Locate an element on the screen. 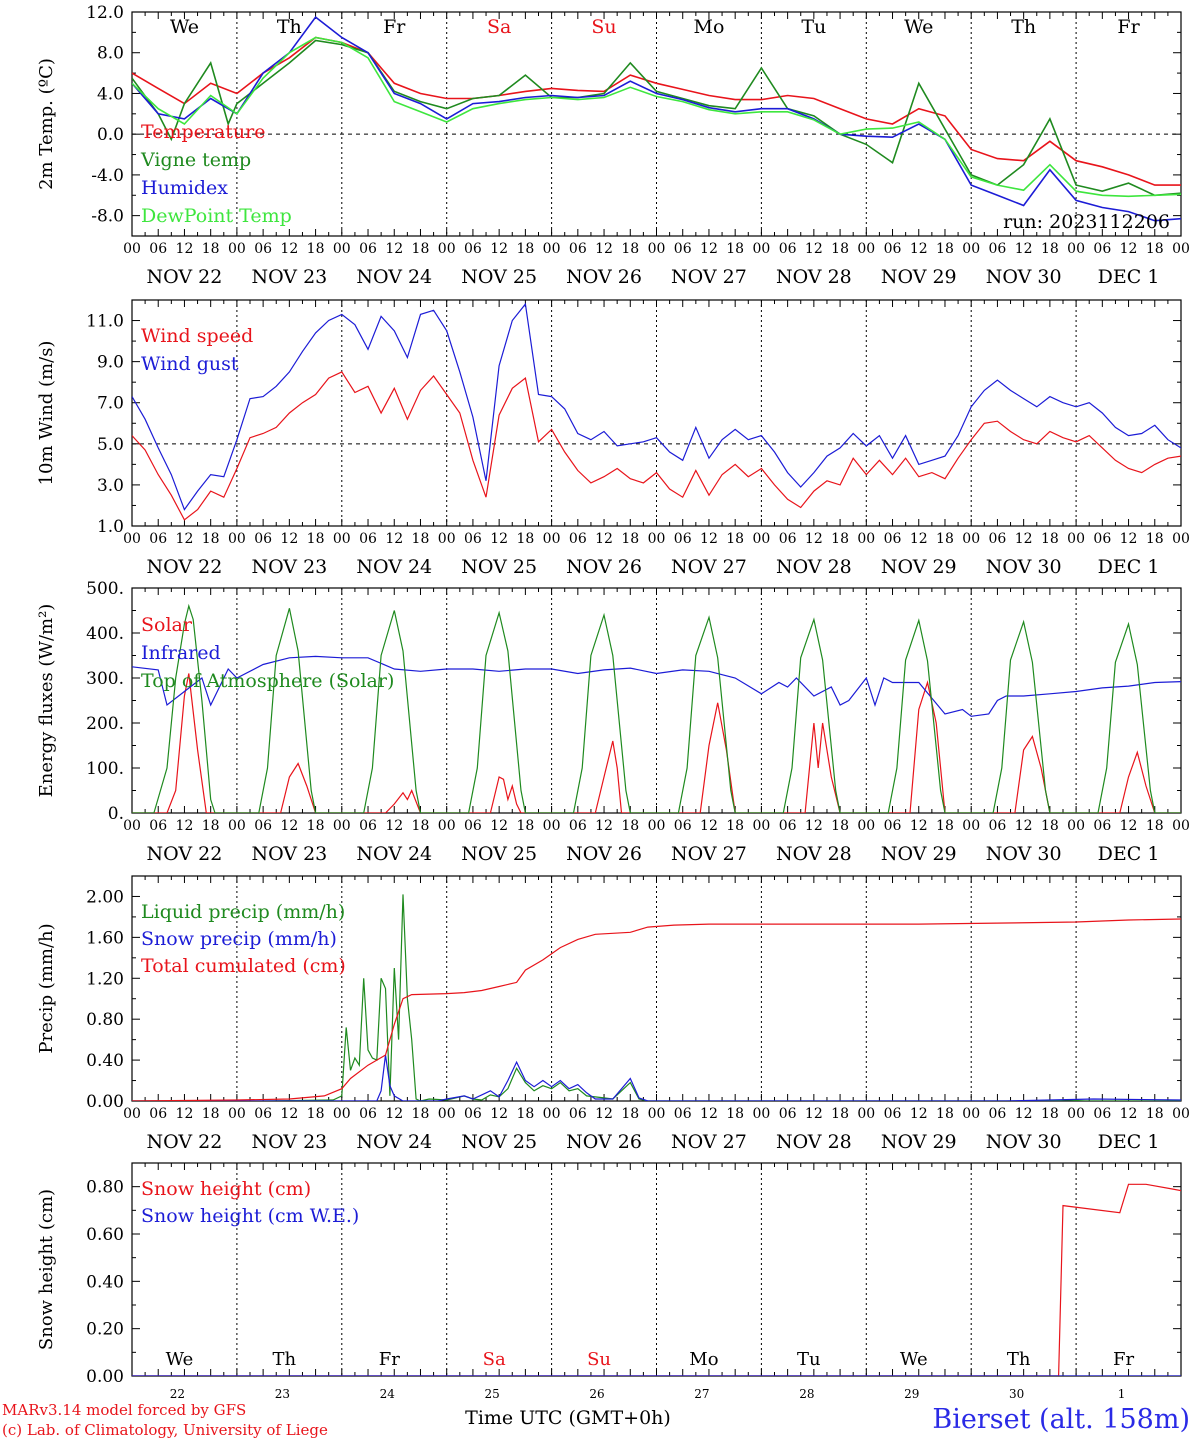  date-label: NOV 22 is located at coordinates (185, 567).